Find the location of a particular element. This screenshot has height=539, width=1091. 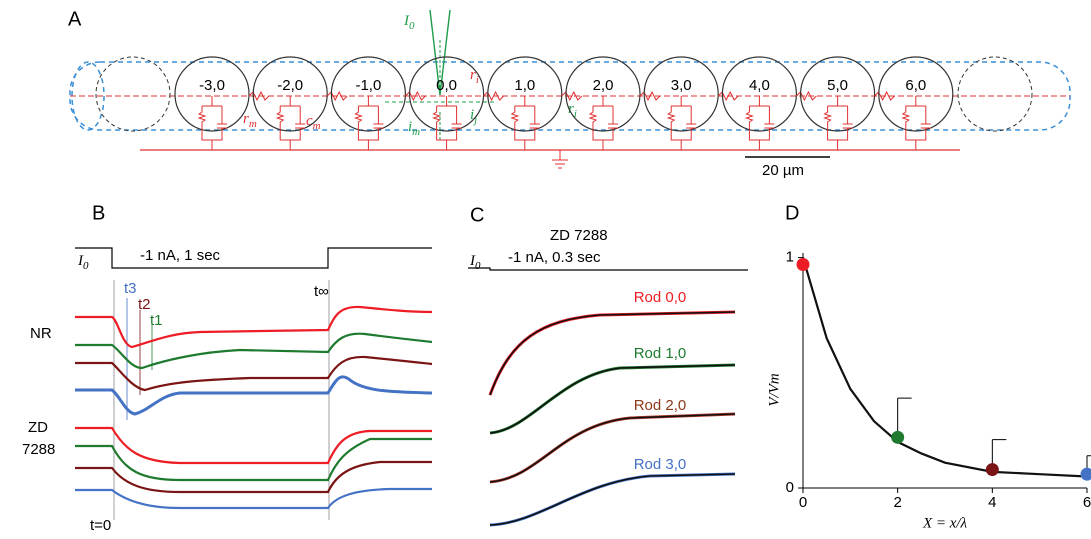

row-label: ZD is located at coordinates (38, 427).